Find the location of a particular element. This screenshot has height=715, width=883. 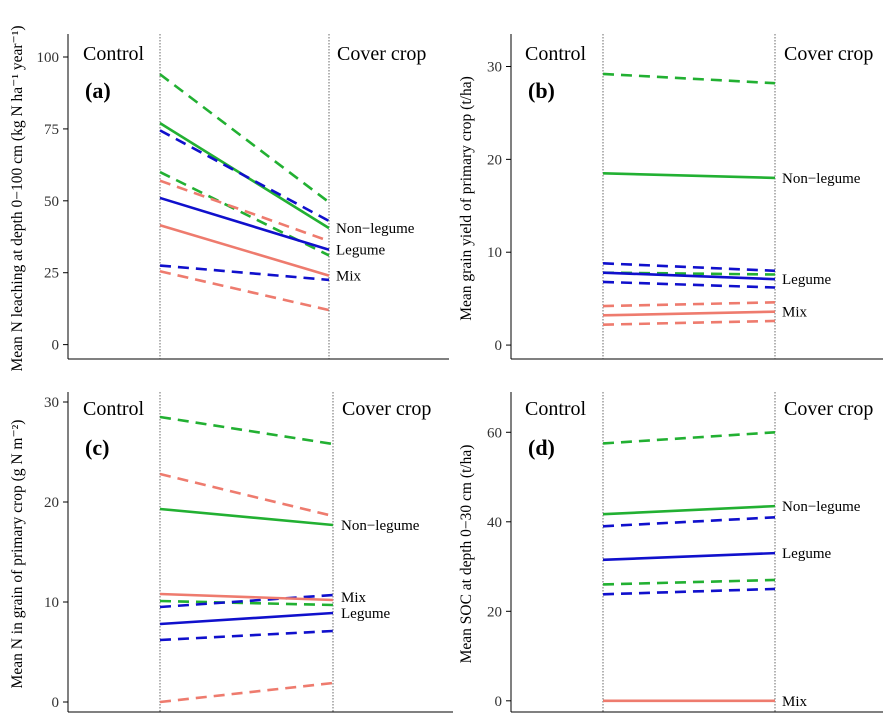

panel-label: (c) is located at coordinates (97, 447).